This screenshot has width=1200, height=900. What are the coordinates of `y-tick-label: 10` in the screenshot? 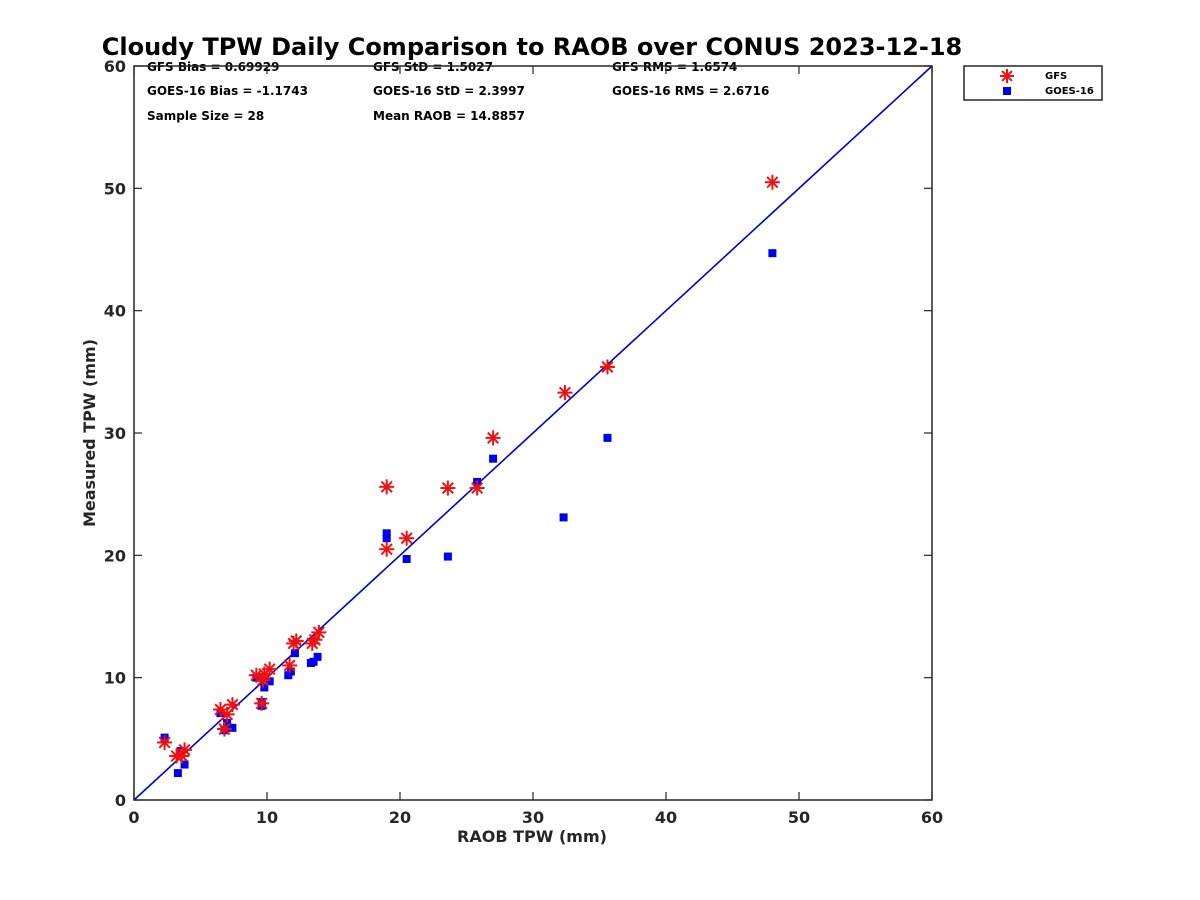 It's located at (115, 678).